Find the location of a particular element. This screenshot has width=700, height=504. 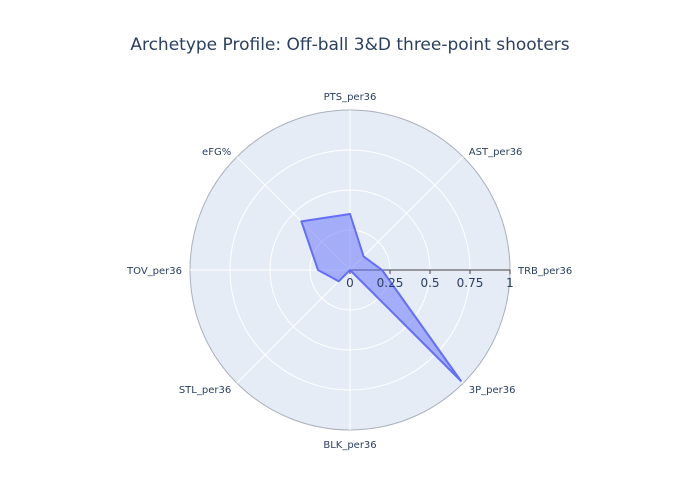

radial-tick-label: 0 is located at coordinates (350, 283).